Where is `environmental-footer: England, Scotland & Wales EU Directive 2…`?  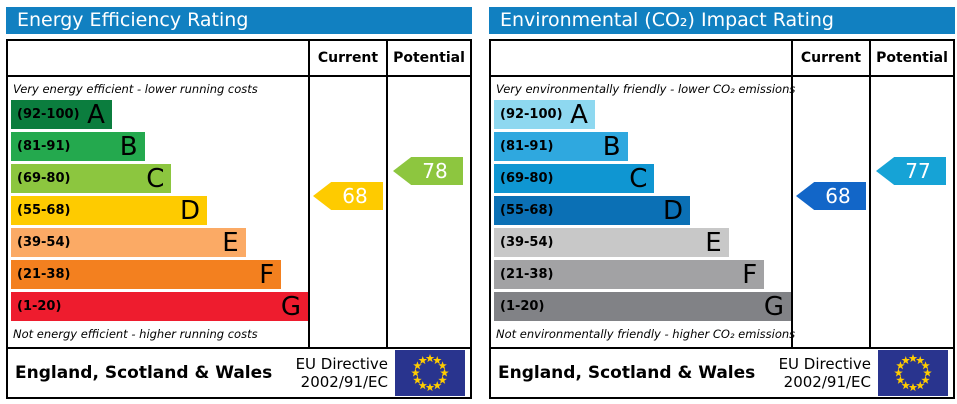
environmental-footer: England, Scotland & Wales EU Directive 2… is located at coordinates (722, 372).